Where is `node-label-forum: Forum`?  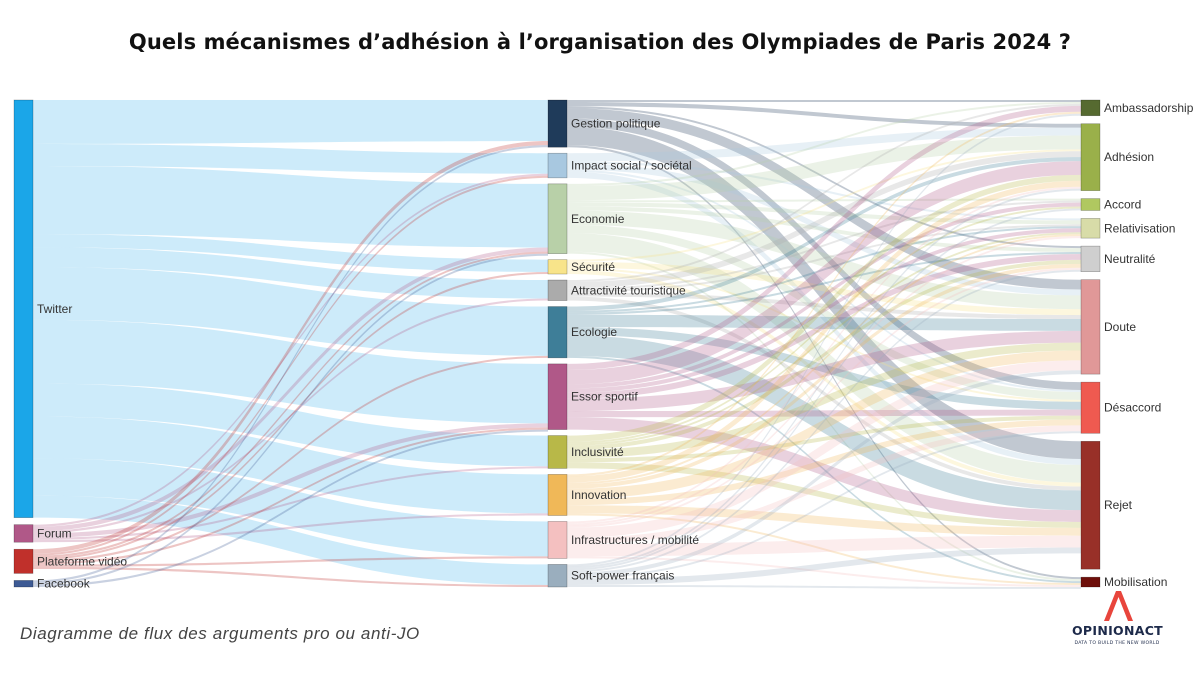
node-label-forum: Forum is located at coordinates (54, 533).